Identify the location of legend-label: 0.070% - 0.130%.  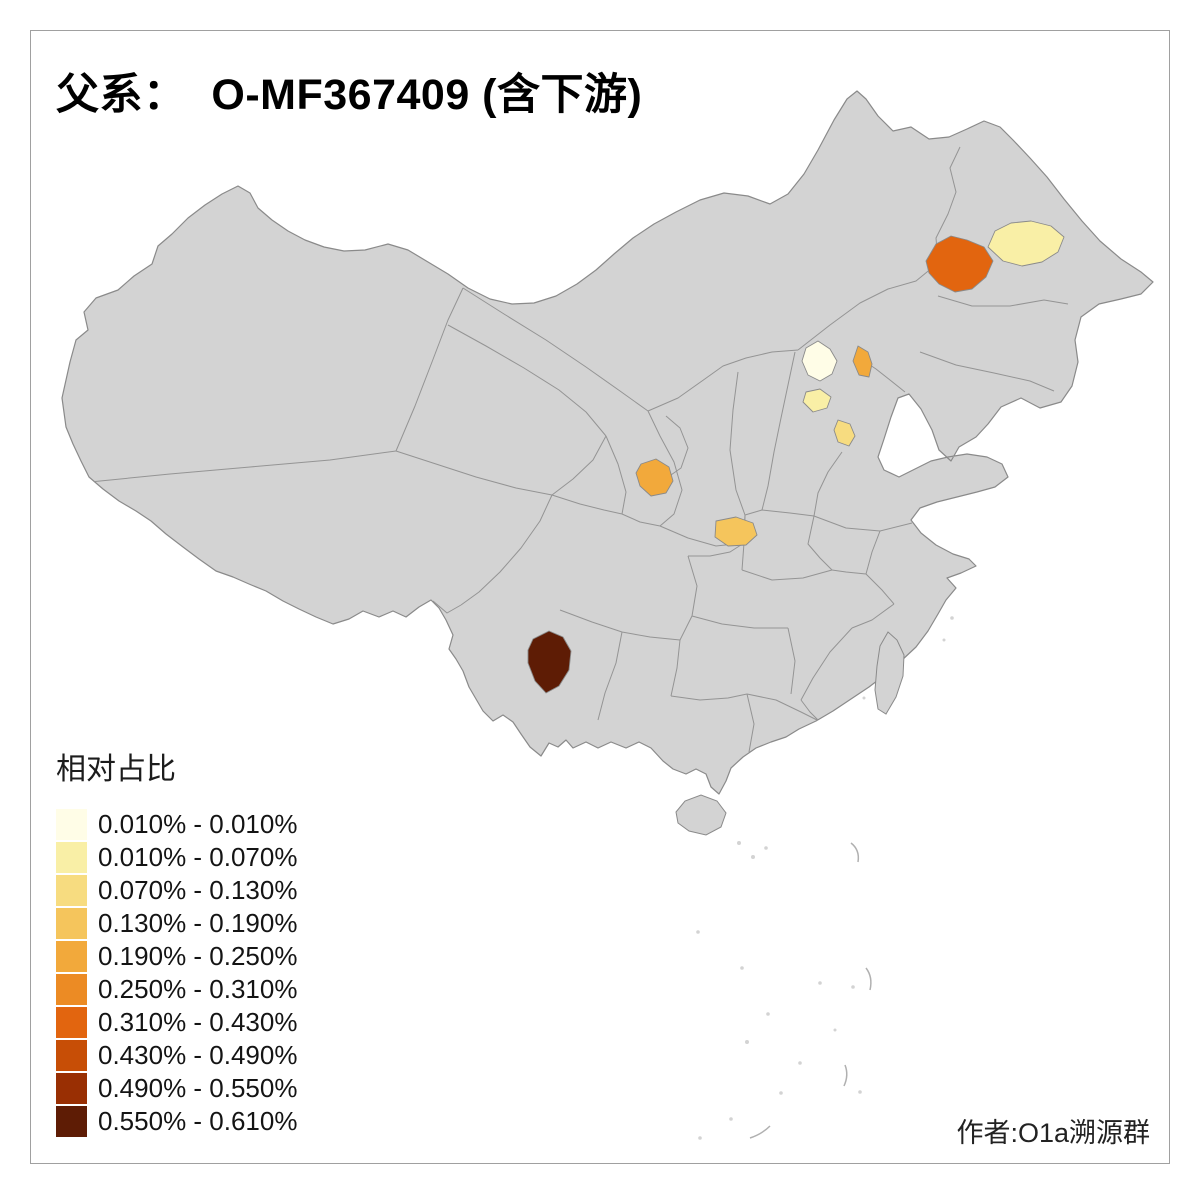
(198, 890).